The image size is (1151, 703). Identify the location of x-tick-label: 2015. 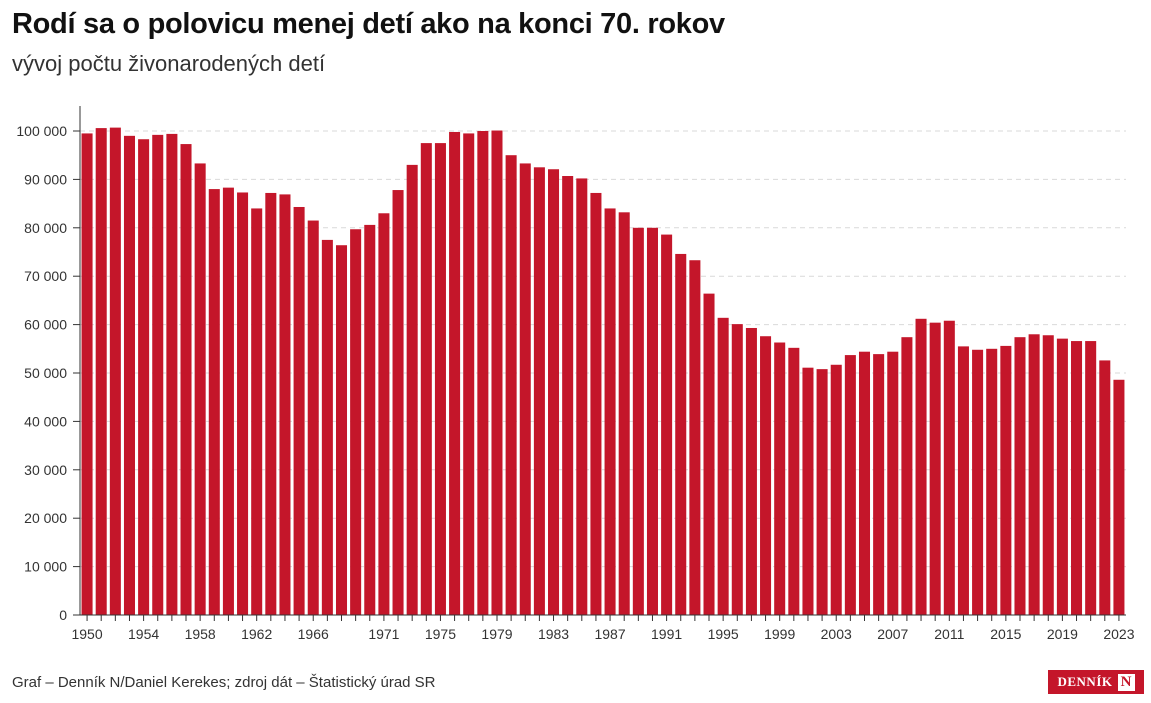
(1005, 634).